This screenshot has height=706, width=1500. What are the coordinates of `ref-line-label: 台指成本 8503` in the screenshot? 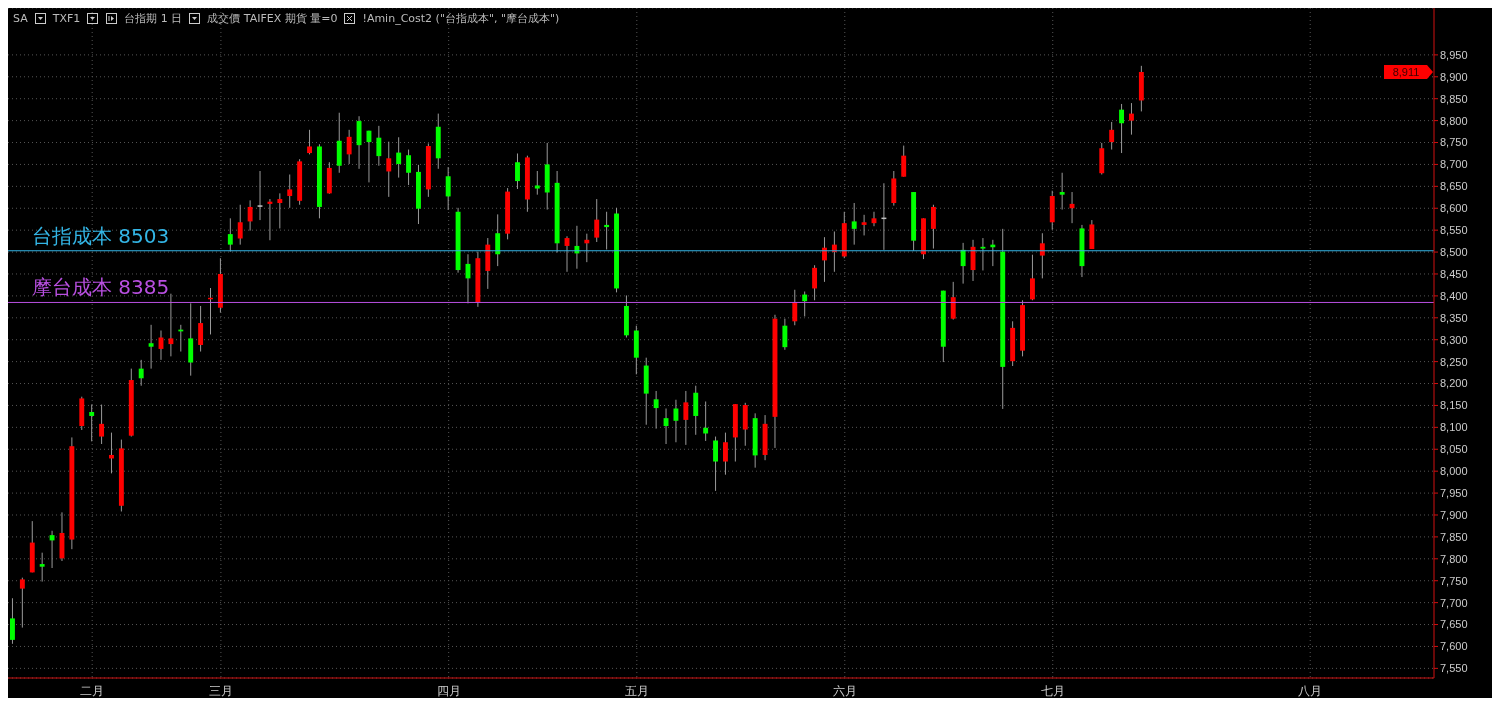 It's located at (101, 235).